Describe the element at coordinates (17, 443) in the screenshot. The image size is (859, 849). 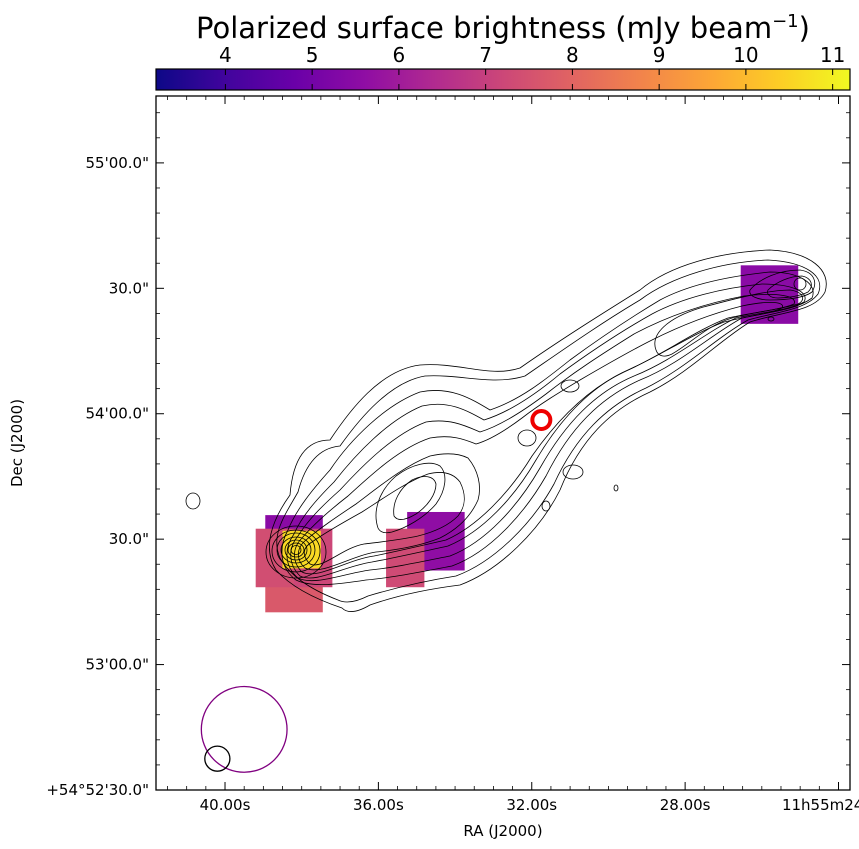
I see `y-axis-label: Dec (J2000)` at that location.